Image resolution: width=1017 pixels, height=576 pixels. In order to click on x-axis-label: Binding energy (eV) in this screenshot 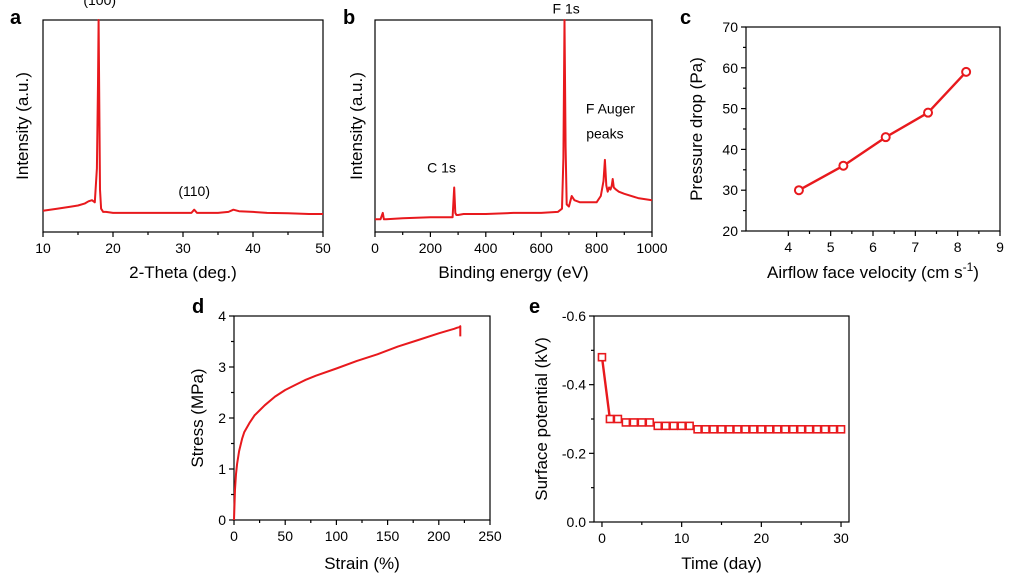, I will do `click(513, 272)`.